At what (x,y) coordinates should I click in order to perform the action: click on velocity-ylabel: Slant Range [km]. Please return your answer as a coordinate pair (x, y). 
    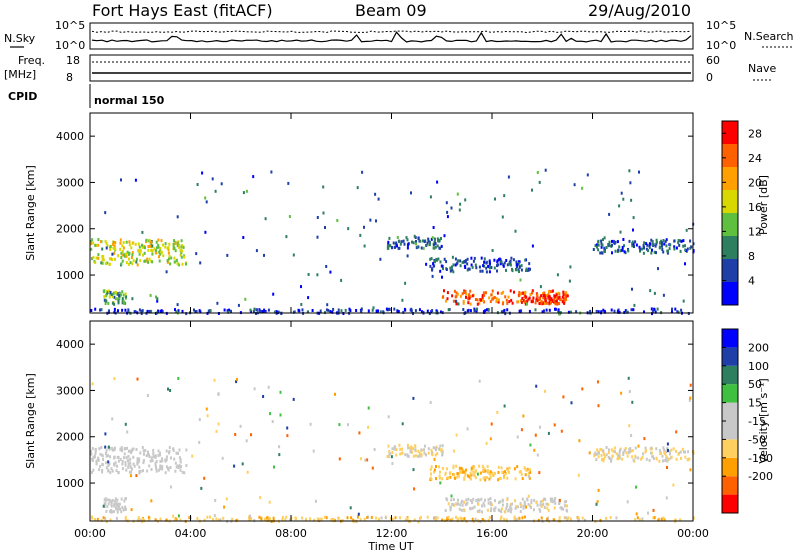
    Looking at the image, I should click on (30, 421).